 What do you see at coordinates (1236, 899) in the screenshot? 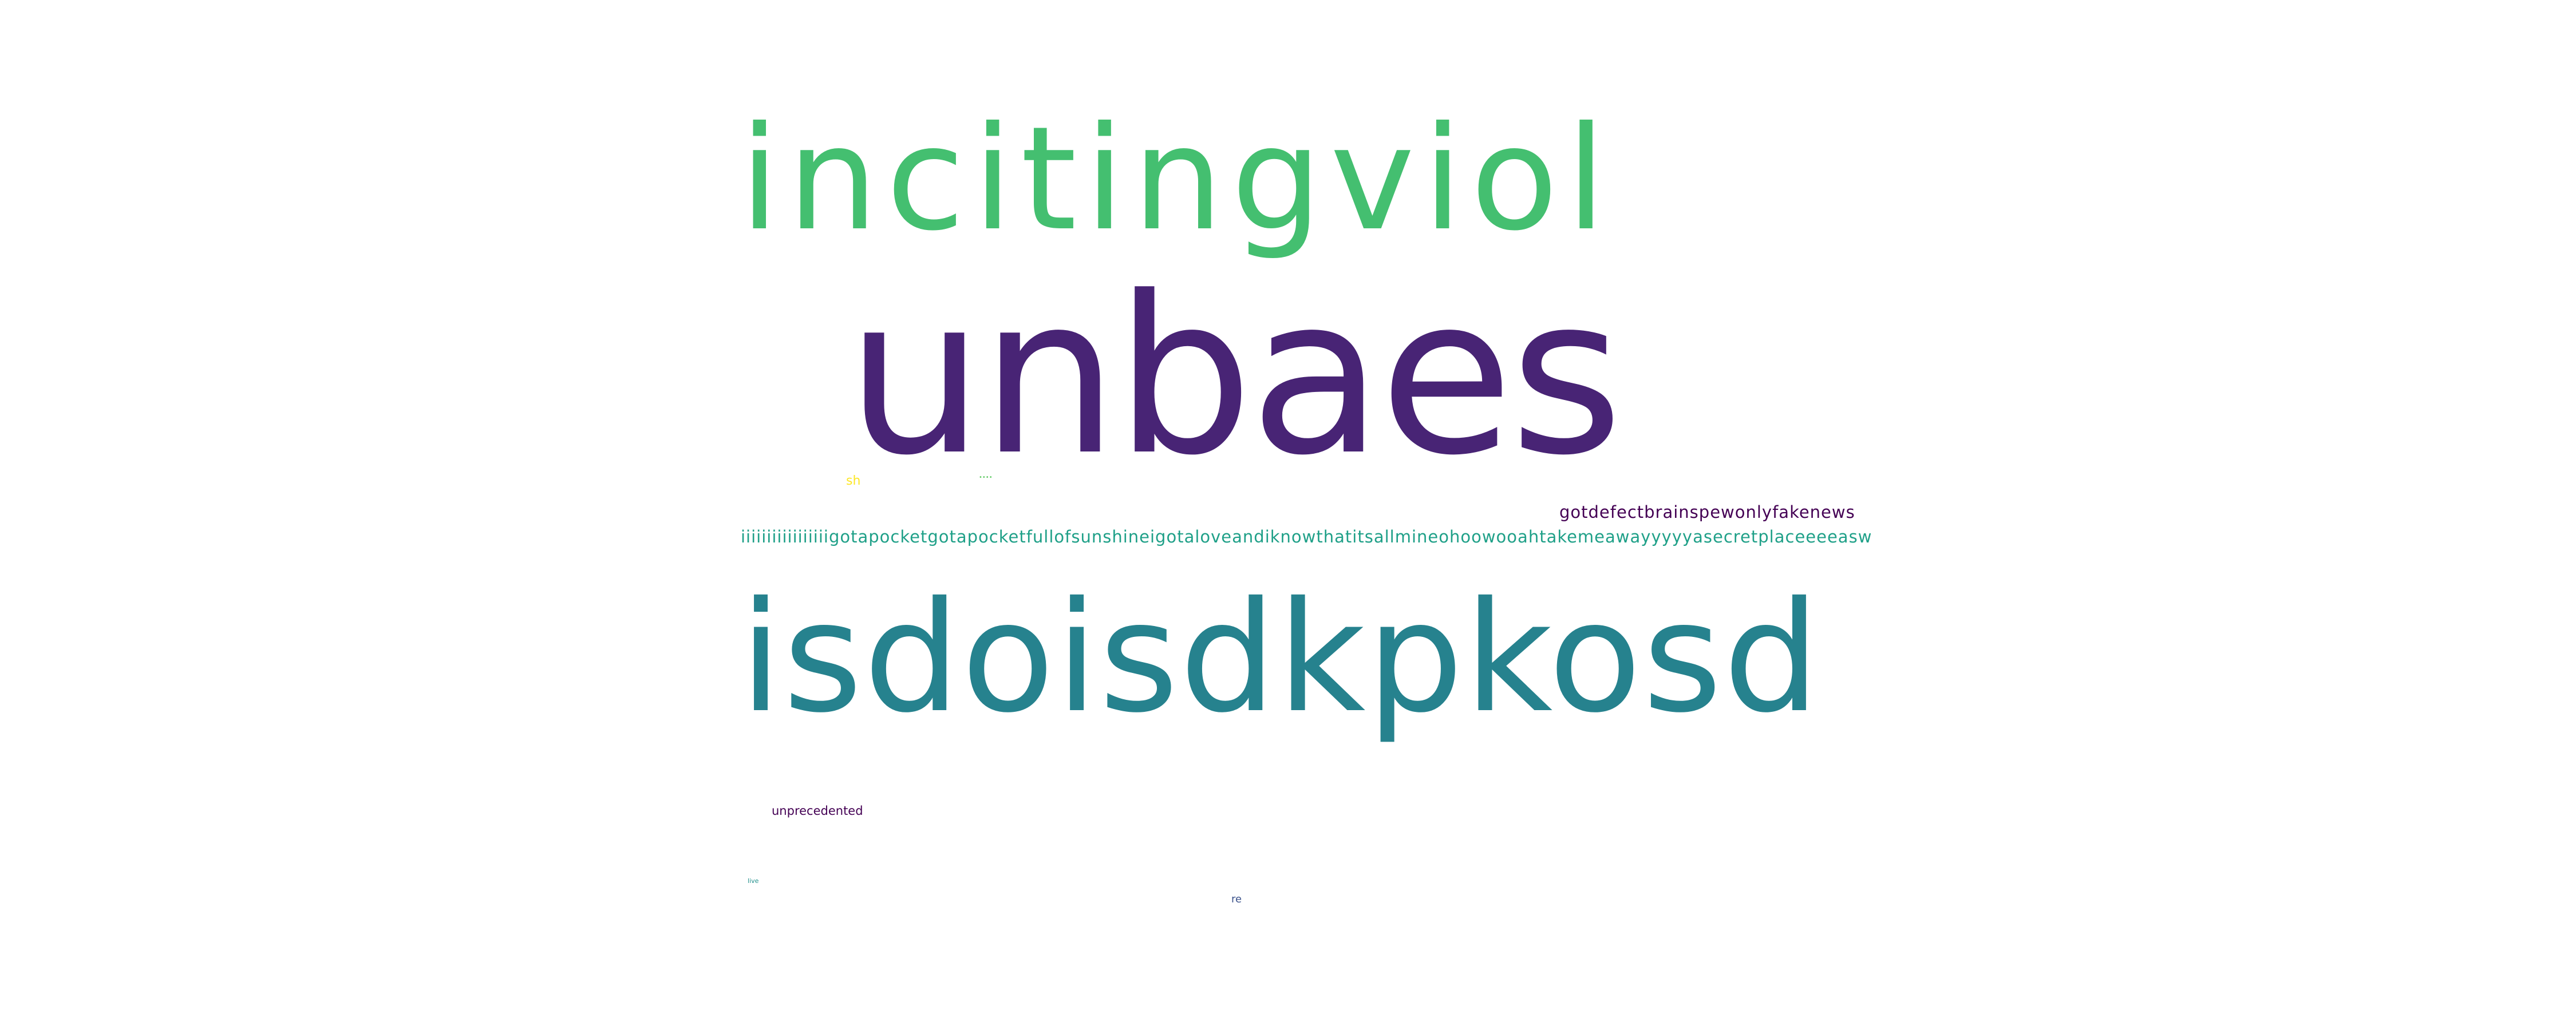
I see `word-re: re` at bounding box center [1236, 899].